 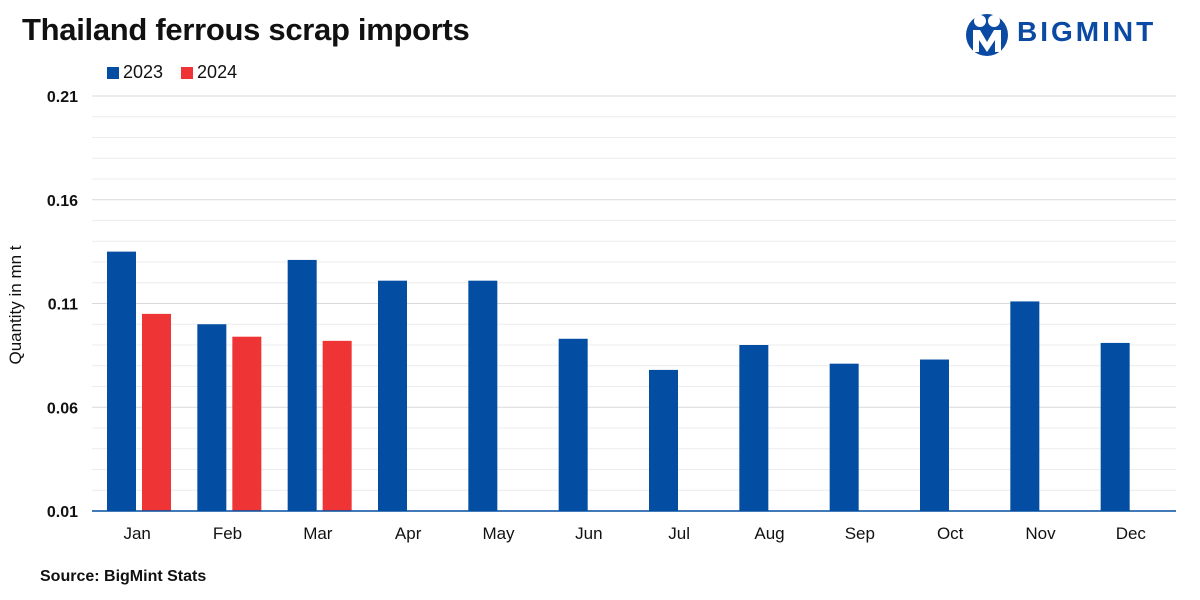 I want to click on x-tick-label: Nov, so click(x=1040, y=533).